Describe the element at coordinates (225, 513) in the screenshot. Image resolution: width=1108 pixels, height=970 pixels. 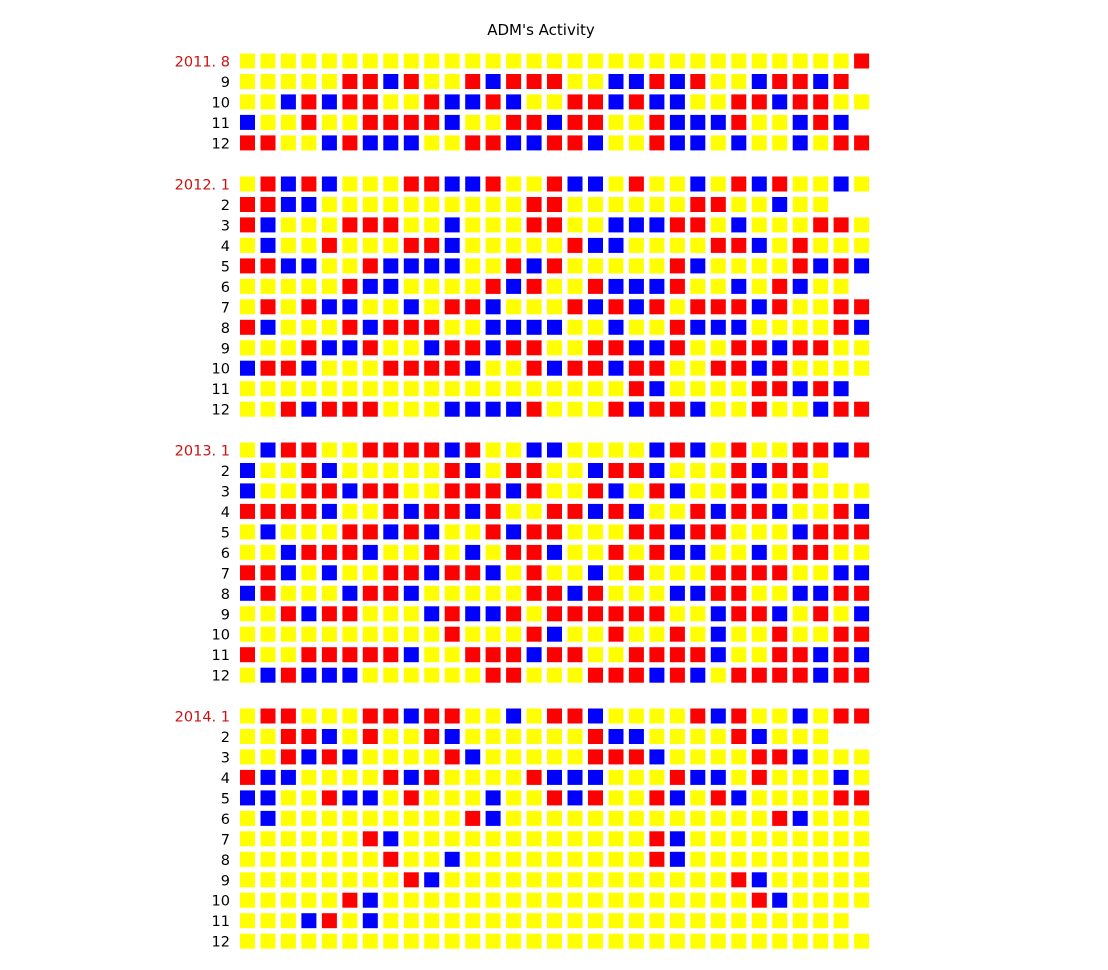
I see `row-label: 4` at that location.